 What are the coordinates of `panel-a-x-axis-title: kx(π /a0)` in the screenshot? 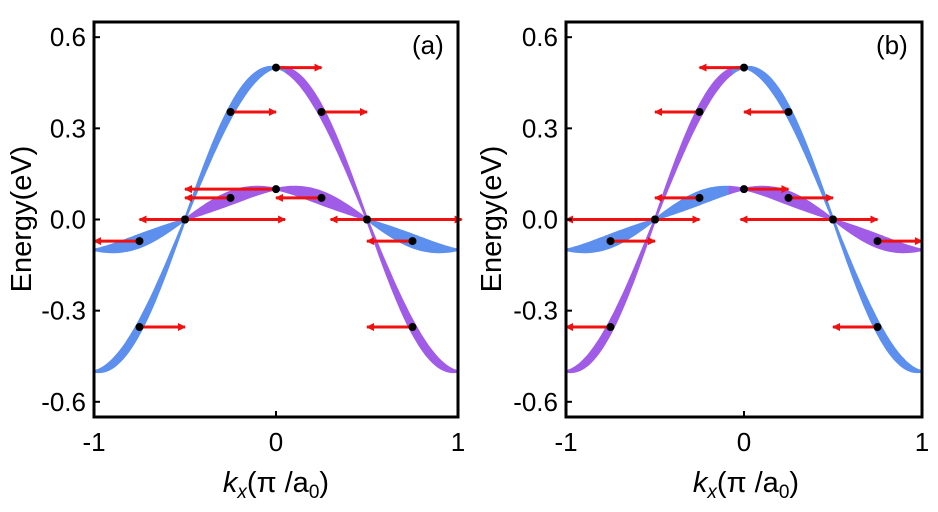 It's located at (276, 485).